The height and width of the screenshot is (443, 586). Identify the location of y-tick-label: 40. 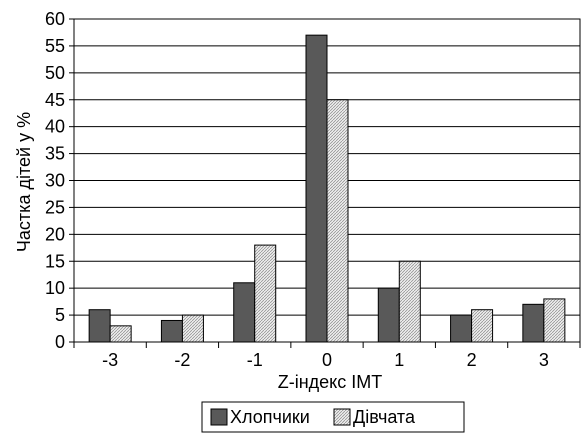
(55, 127).